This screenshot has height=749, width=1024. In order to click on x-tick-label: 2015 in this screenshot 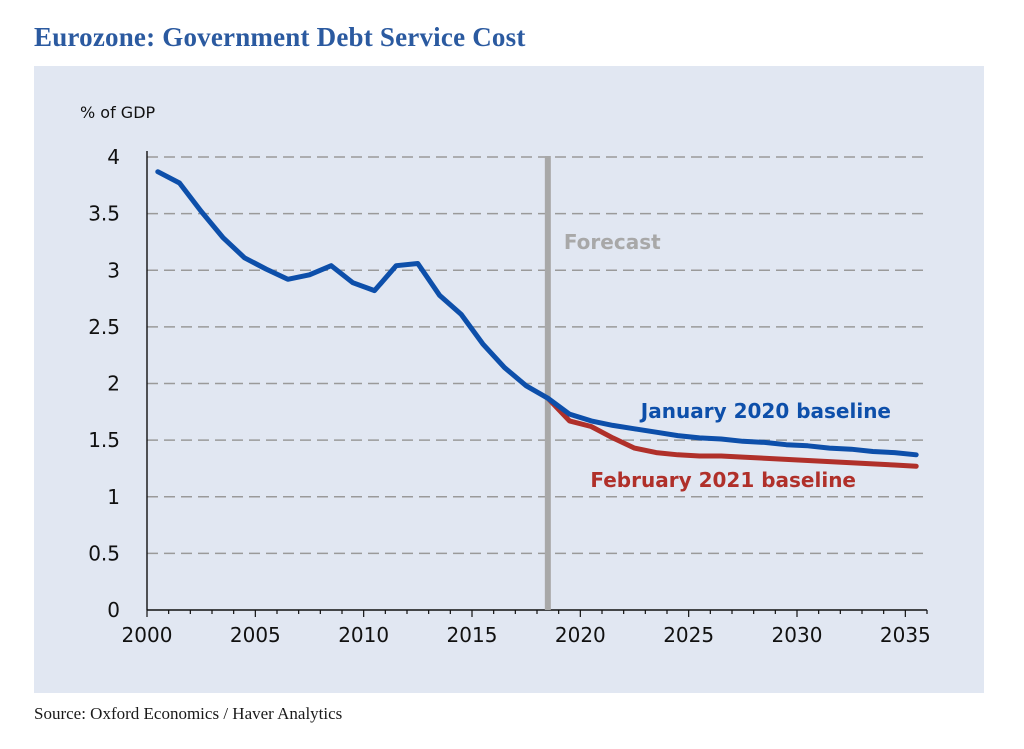, I will do `click(472, 635)`.